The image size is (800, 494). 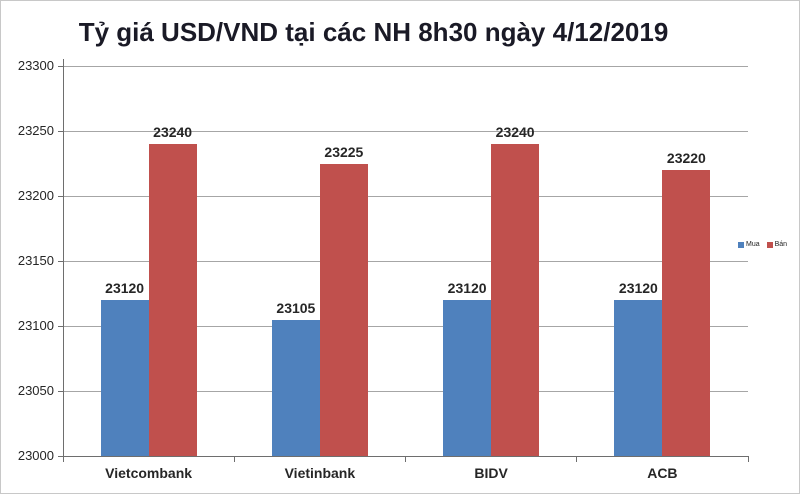 I want to click on legend-label: Mua, so click(x=753, y=244).